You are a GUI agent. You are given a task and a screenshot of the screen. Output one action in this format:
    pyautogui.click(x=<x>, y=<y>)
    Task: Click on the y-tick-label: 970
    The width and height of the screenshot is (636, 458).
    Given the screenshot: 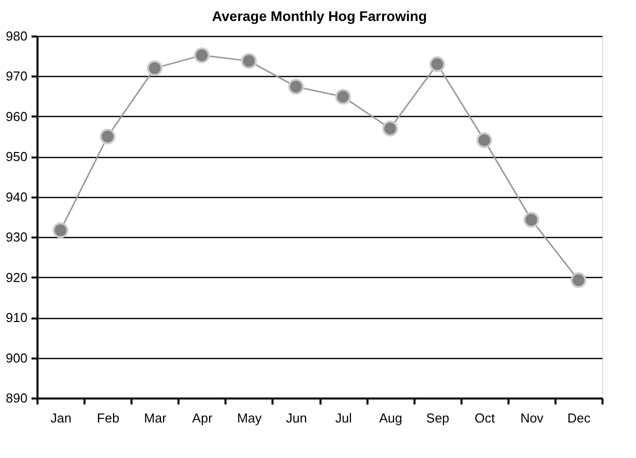 What is the action you would take?
    pyautogui.click(x=17, y=76)
    